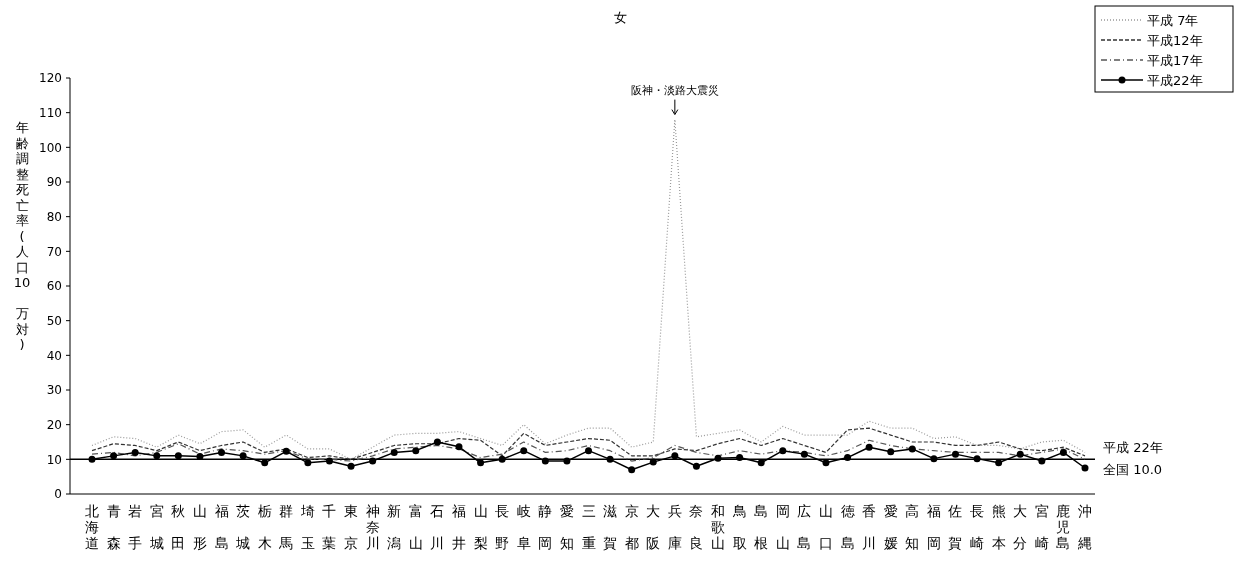 The height and width of the screenshot is (583, 1240). Describe the element at coordinates (545, 527) in the screenshot. I see `x-tick-label: 静岡` at that location.